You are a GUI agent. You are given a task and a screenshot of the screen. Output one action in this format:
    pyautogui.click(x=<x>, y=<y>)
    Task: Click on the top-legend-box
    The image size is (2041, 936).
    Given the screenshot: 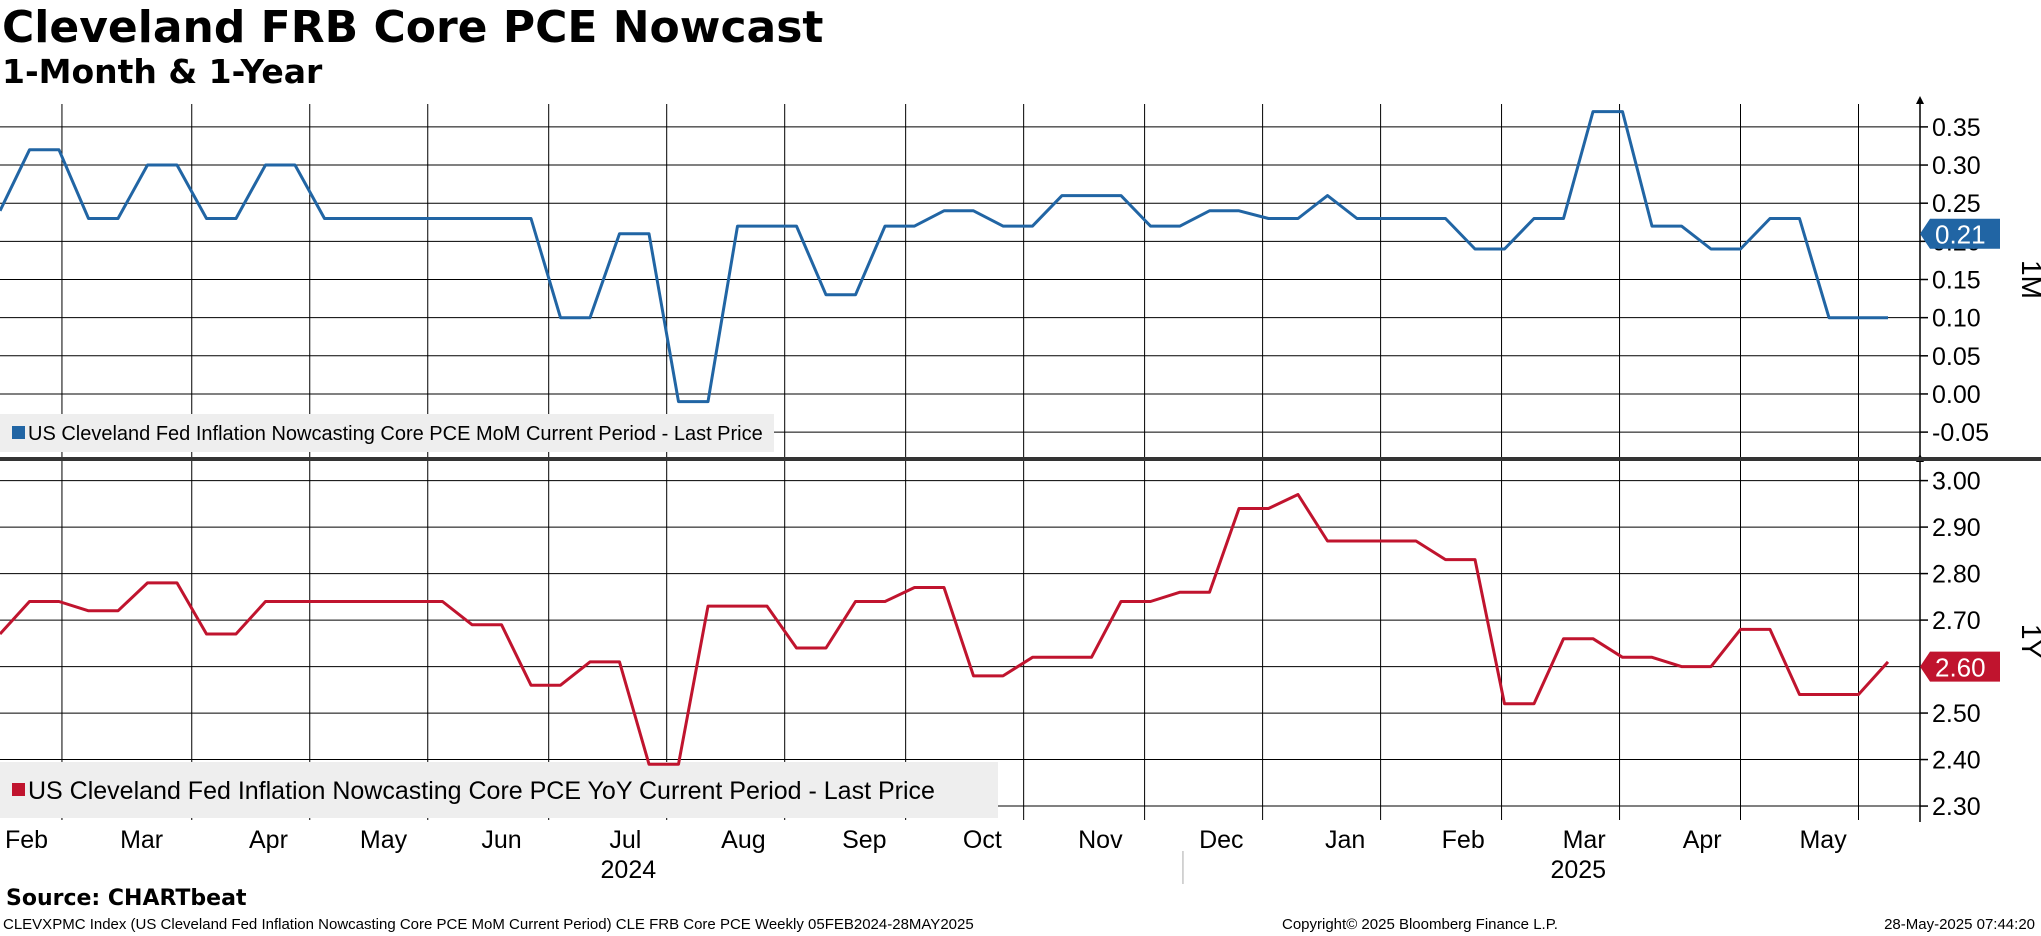 What is the action you would take?
    pyautogui.click(x=387, y=433)
    